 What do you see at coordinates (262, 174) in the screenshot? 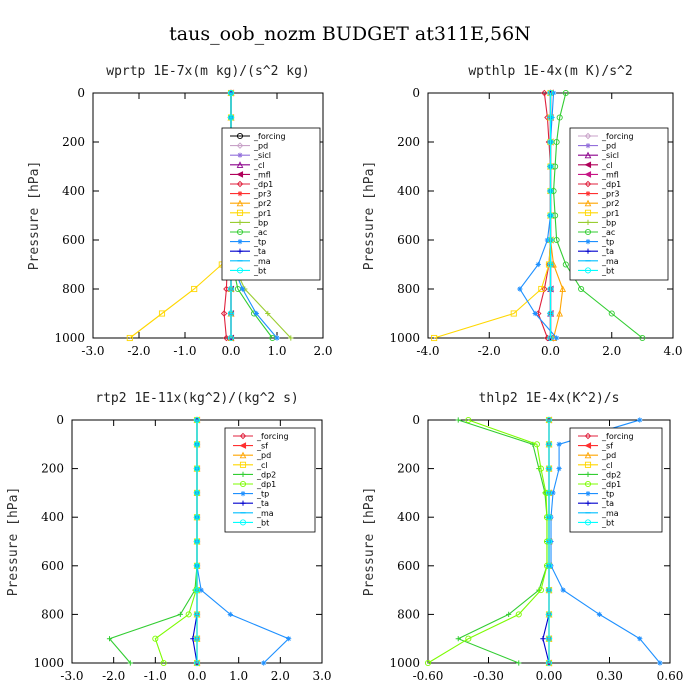
I see `legend-label: _mfl` at bounding box center [262, 174].